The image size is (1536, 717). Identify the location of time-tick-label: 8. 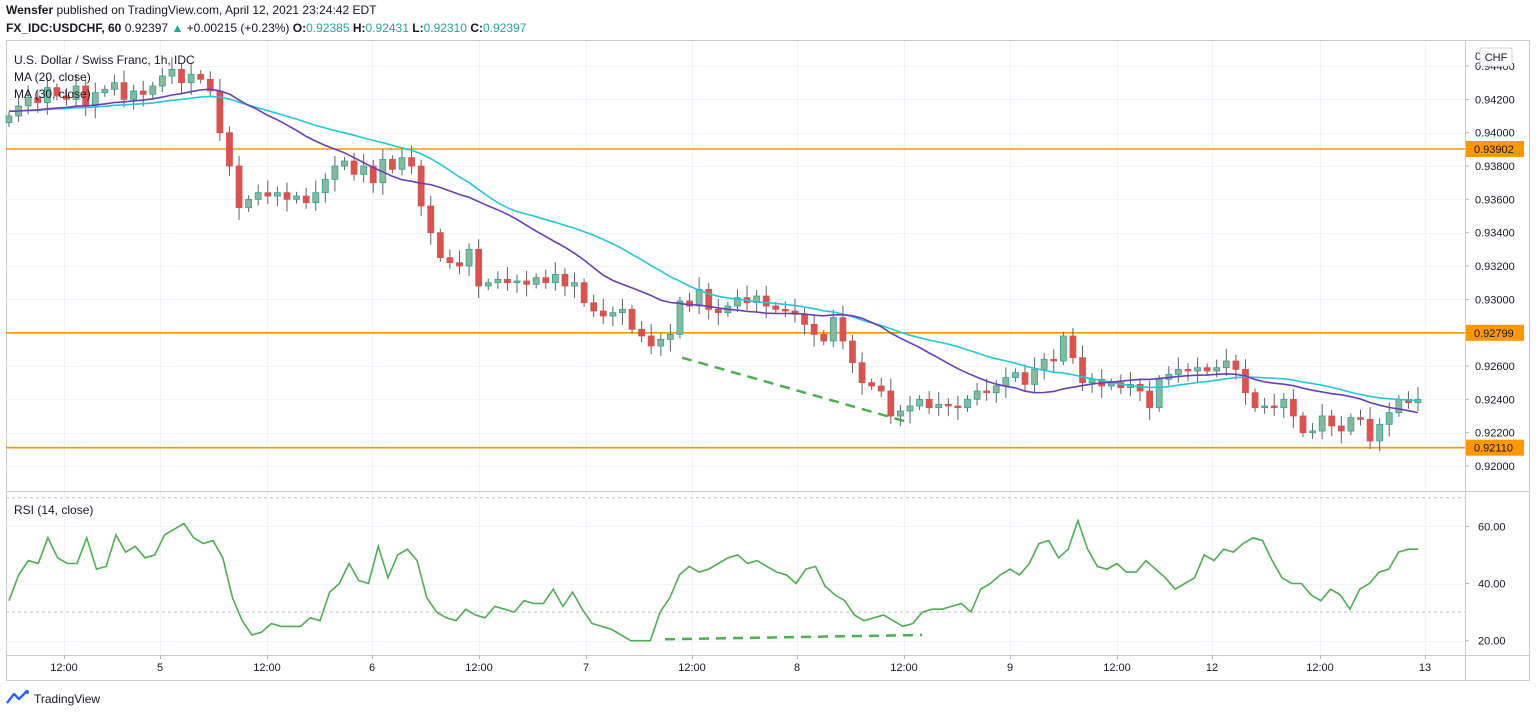
(797, 668).